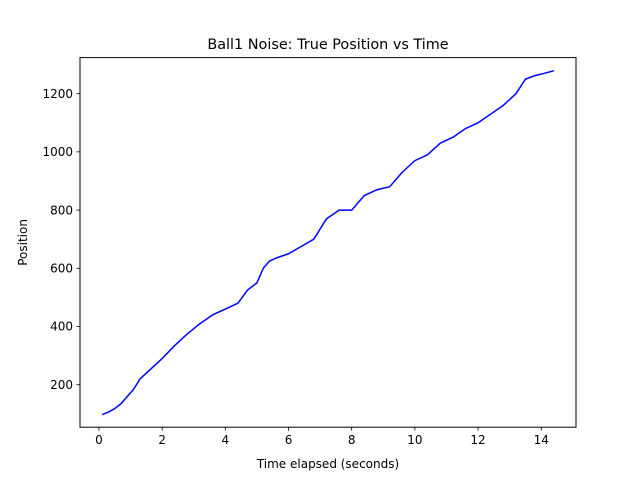 The image size is (640, 480). I want to click on y-axis-label: Position, so click(23, 242).